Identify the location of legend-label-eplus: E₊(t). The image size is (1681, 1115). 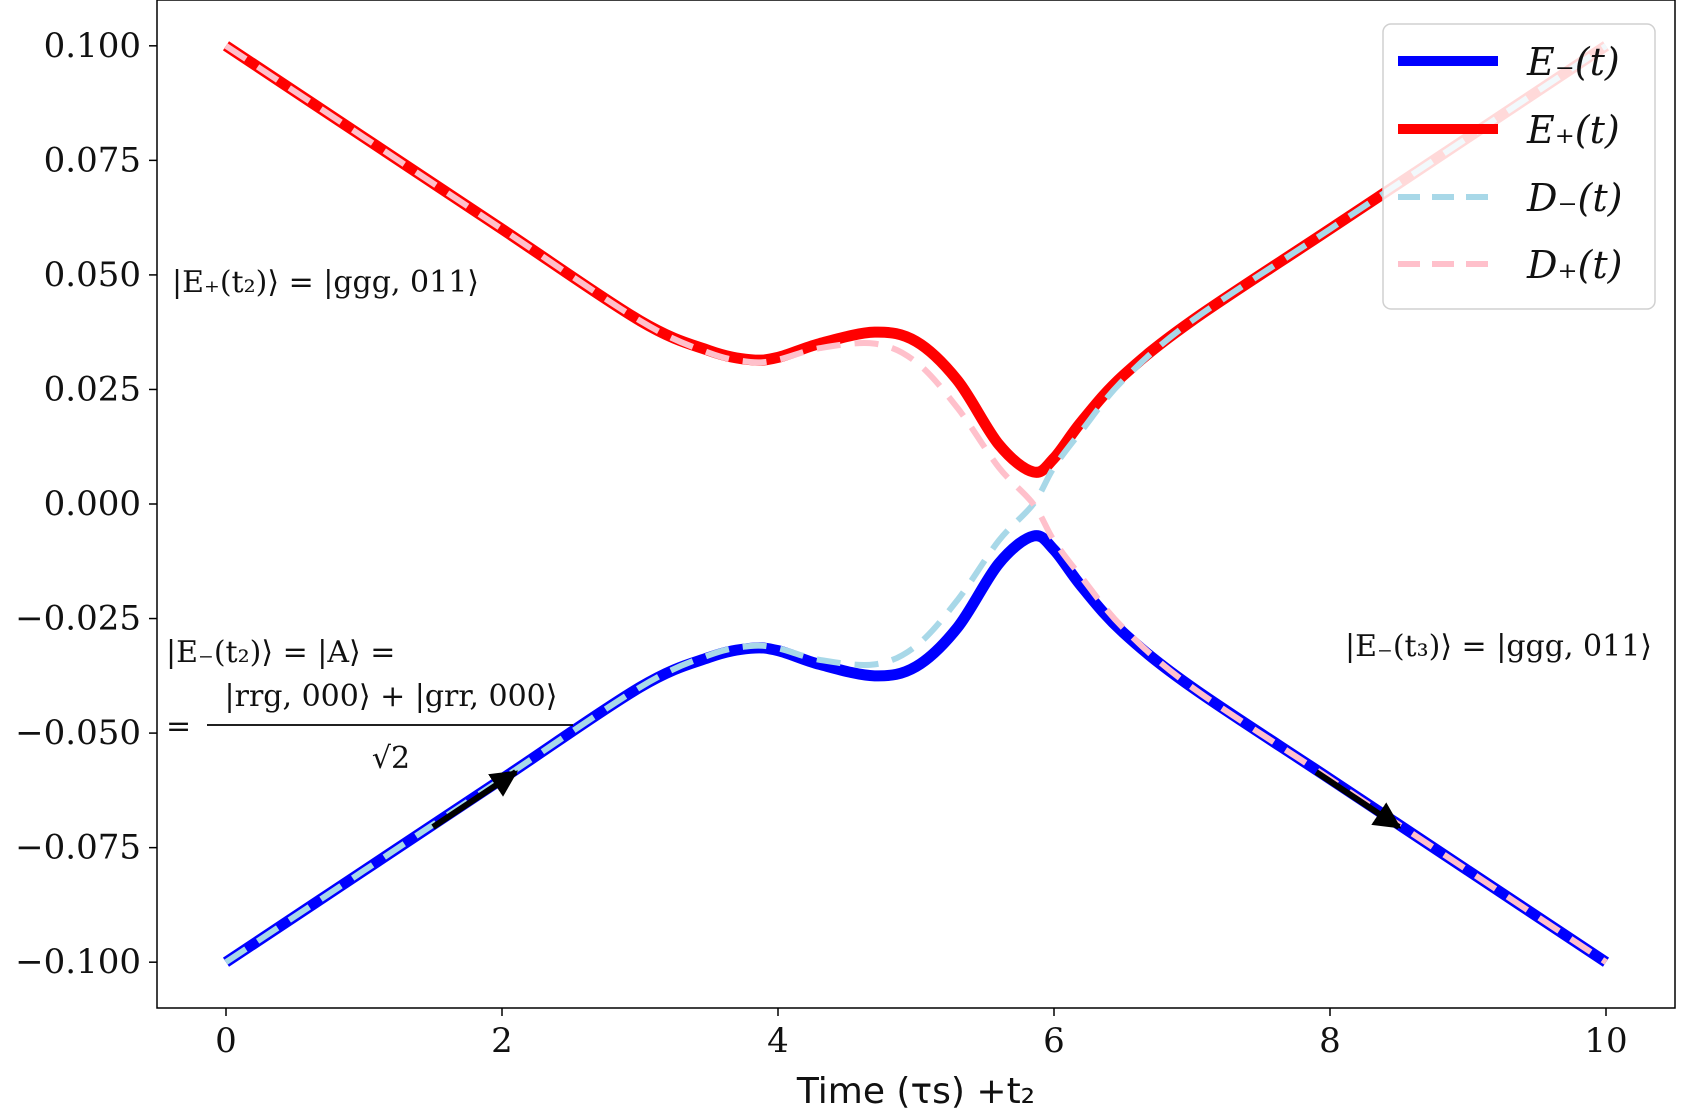
(1573, 130).